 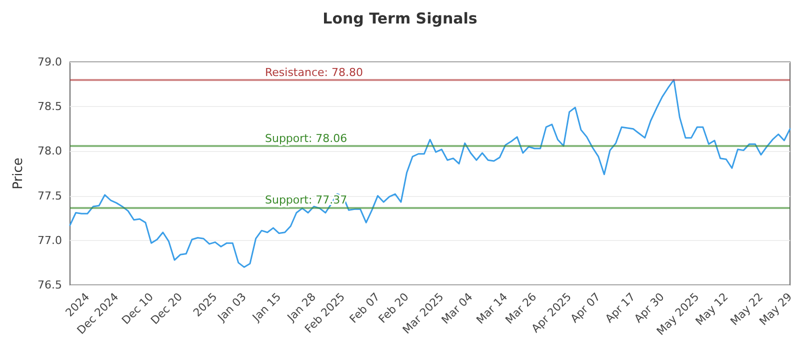 I want to click on chart-title: Long Term Signals, so click(x=400, y=19).